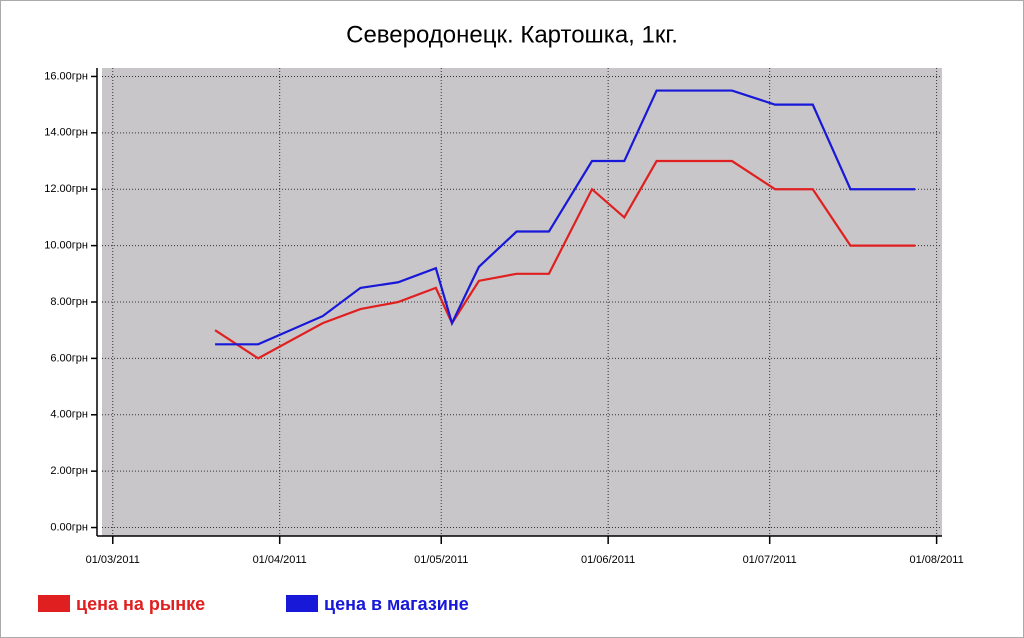 The width and height of the screenshot is (1024, 638). Describe the element at coordinates (441, 560) in the screenshot. I see `x-tick-label: 01/05/2011` at that location.